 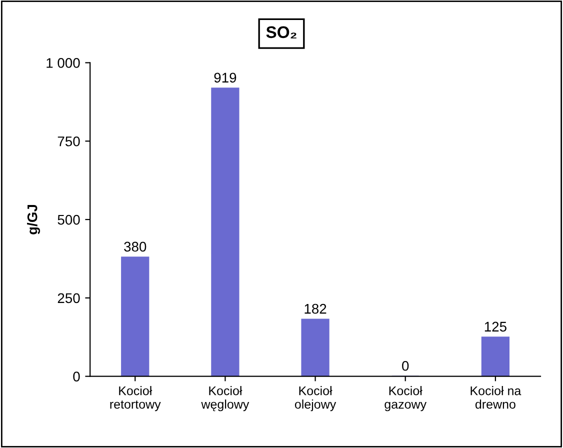 What do you see at coordinates (225, 77) in the screenshot?
I see `data-label: 919` at bounding box center [225, 77].